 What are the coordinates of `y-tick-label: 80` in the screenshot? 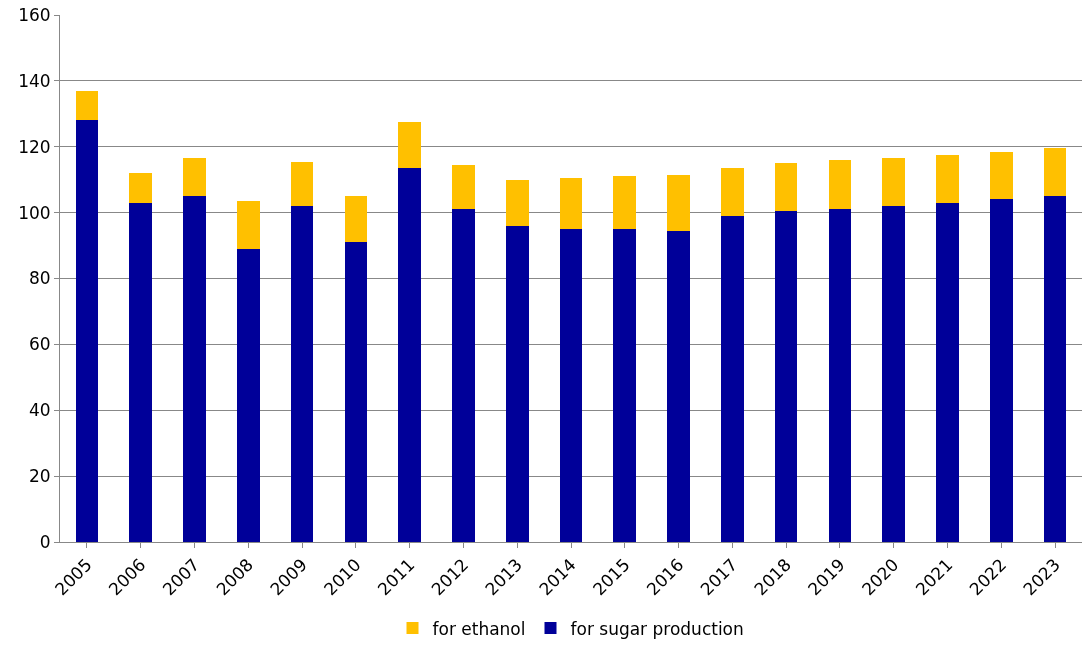 It's located at (39, 278).